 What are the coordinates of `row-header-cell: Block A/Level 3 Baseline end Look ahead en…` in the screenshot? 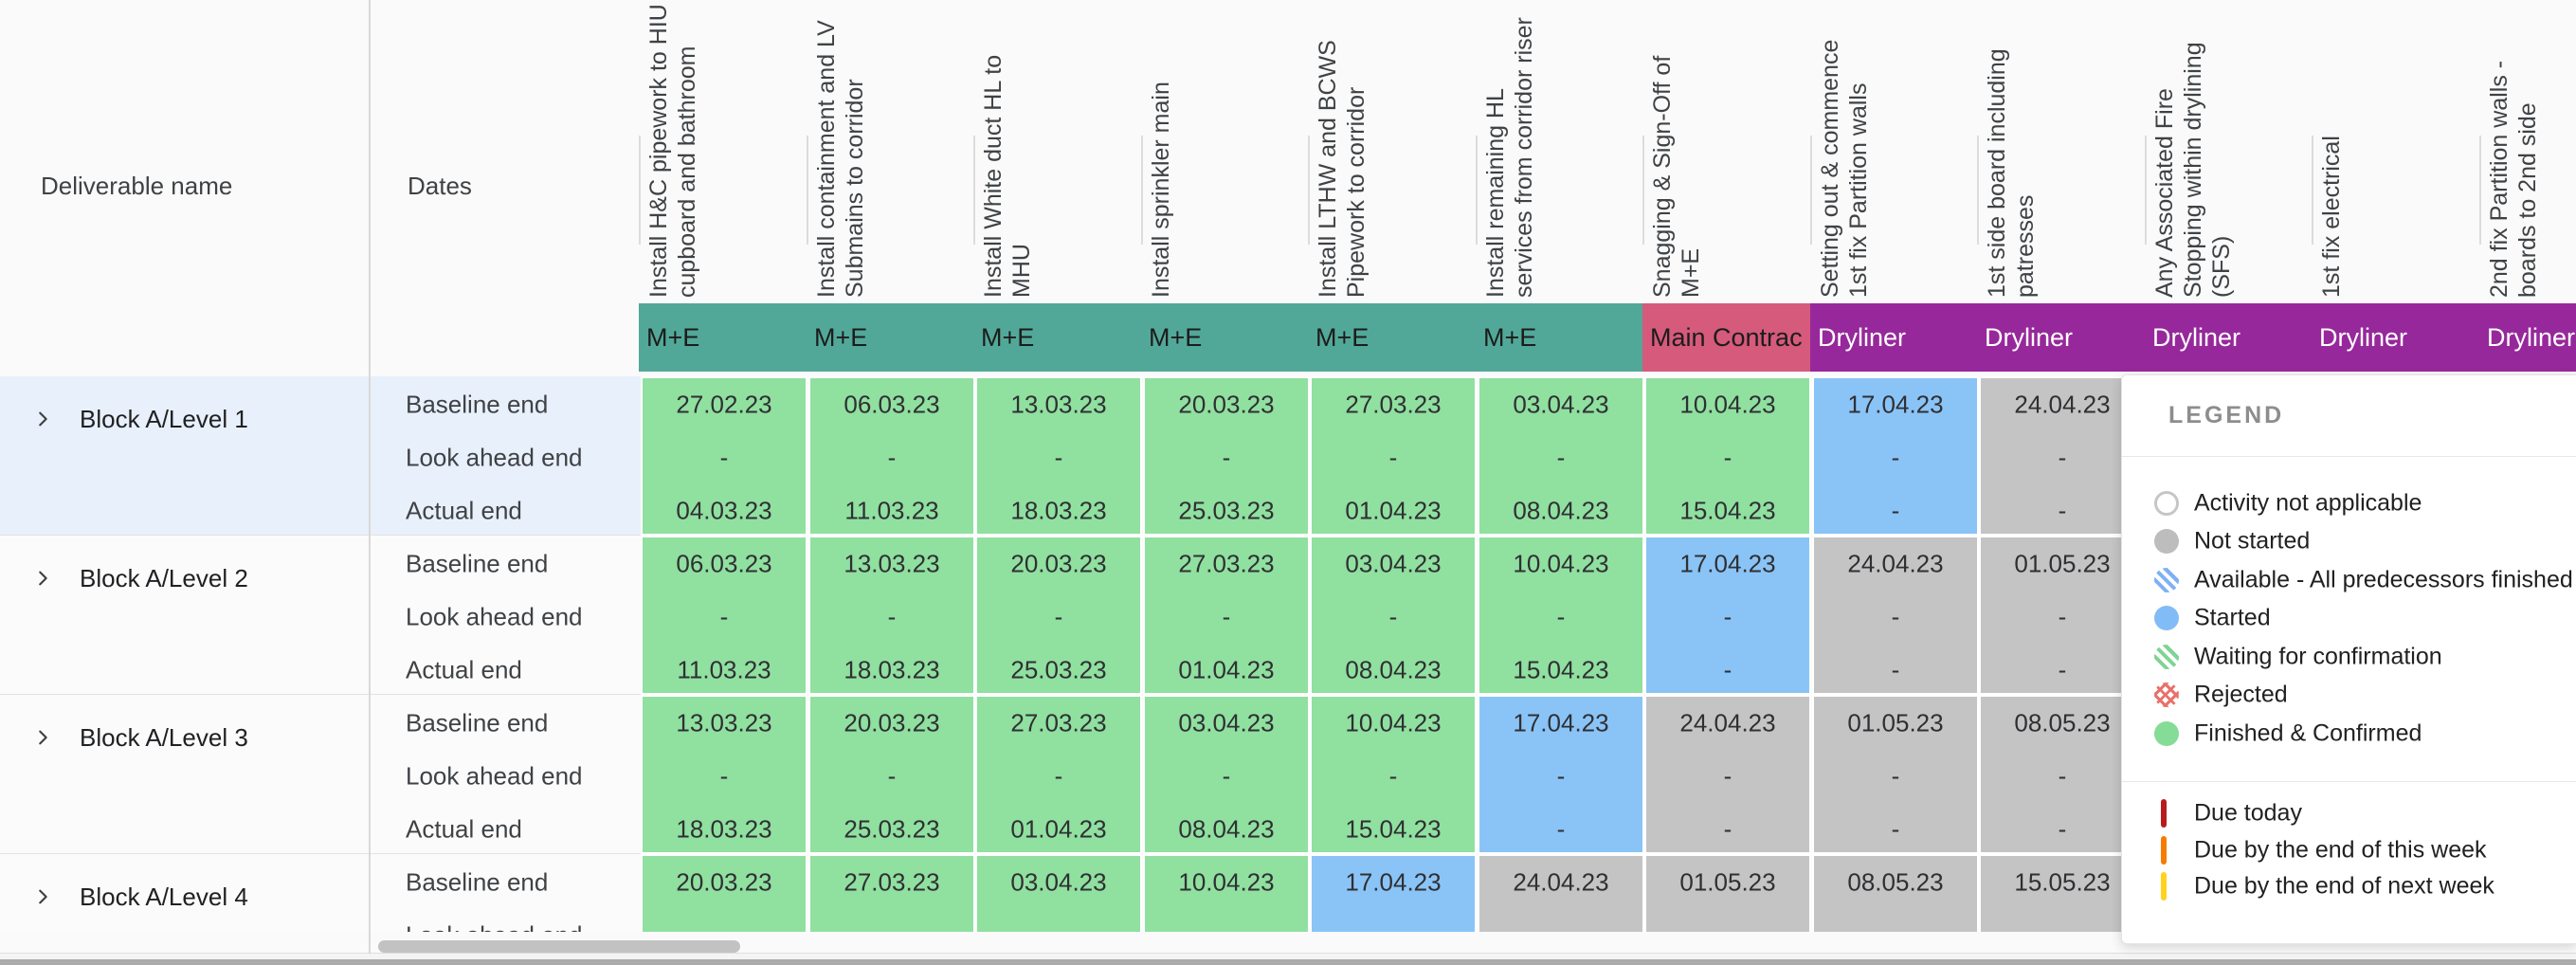 It's located at (320, 775).